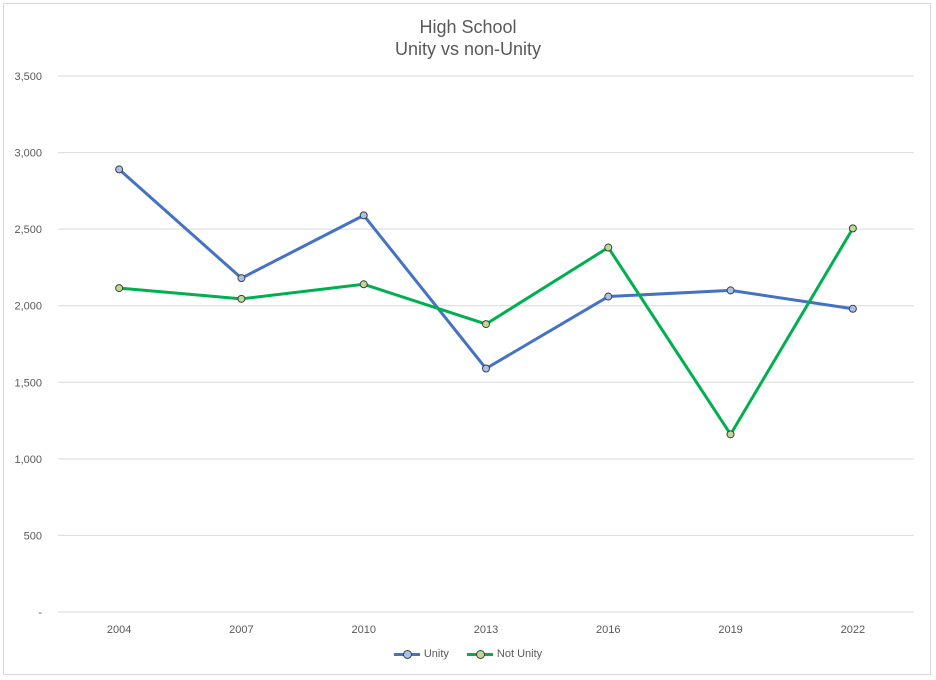 The image size is (936, 680). What do you see at coordinates (28, 383) in the screenshot?
I see `y-tick-label: 1,500` at bounding box center [28, 383].